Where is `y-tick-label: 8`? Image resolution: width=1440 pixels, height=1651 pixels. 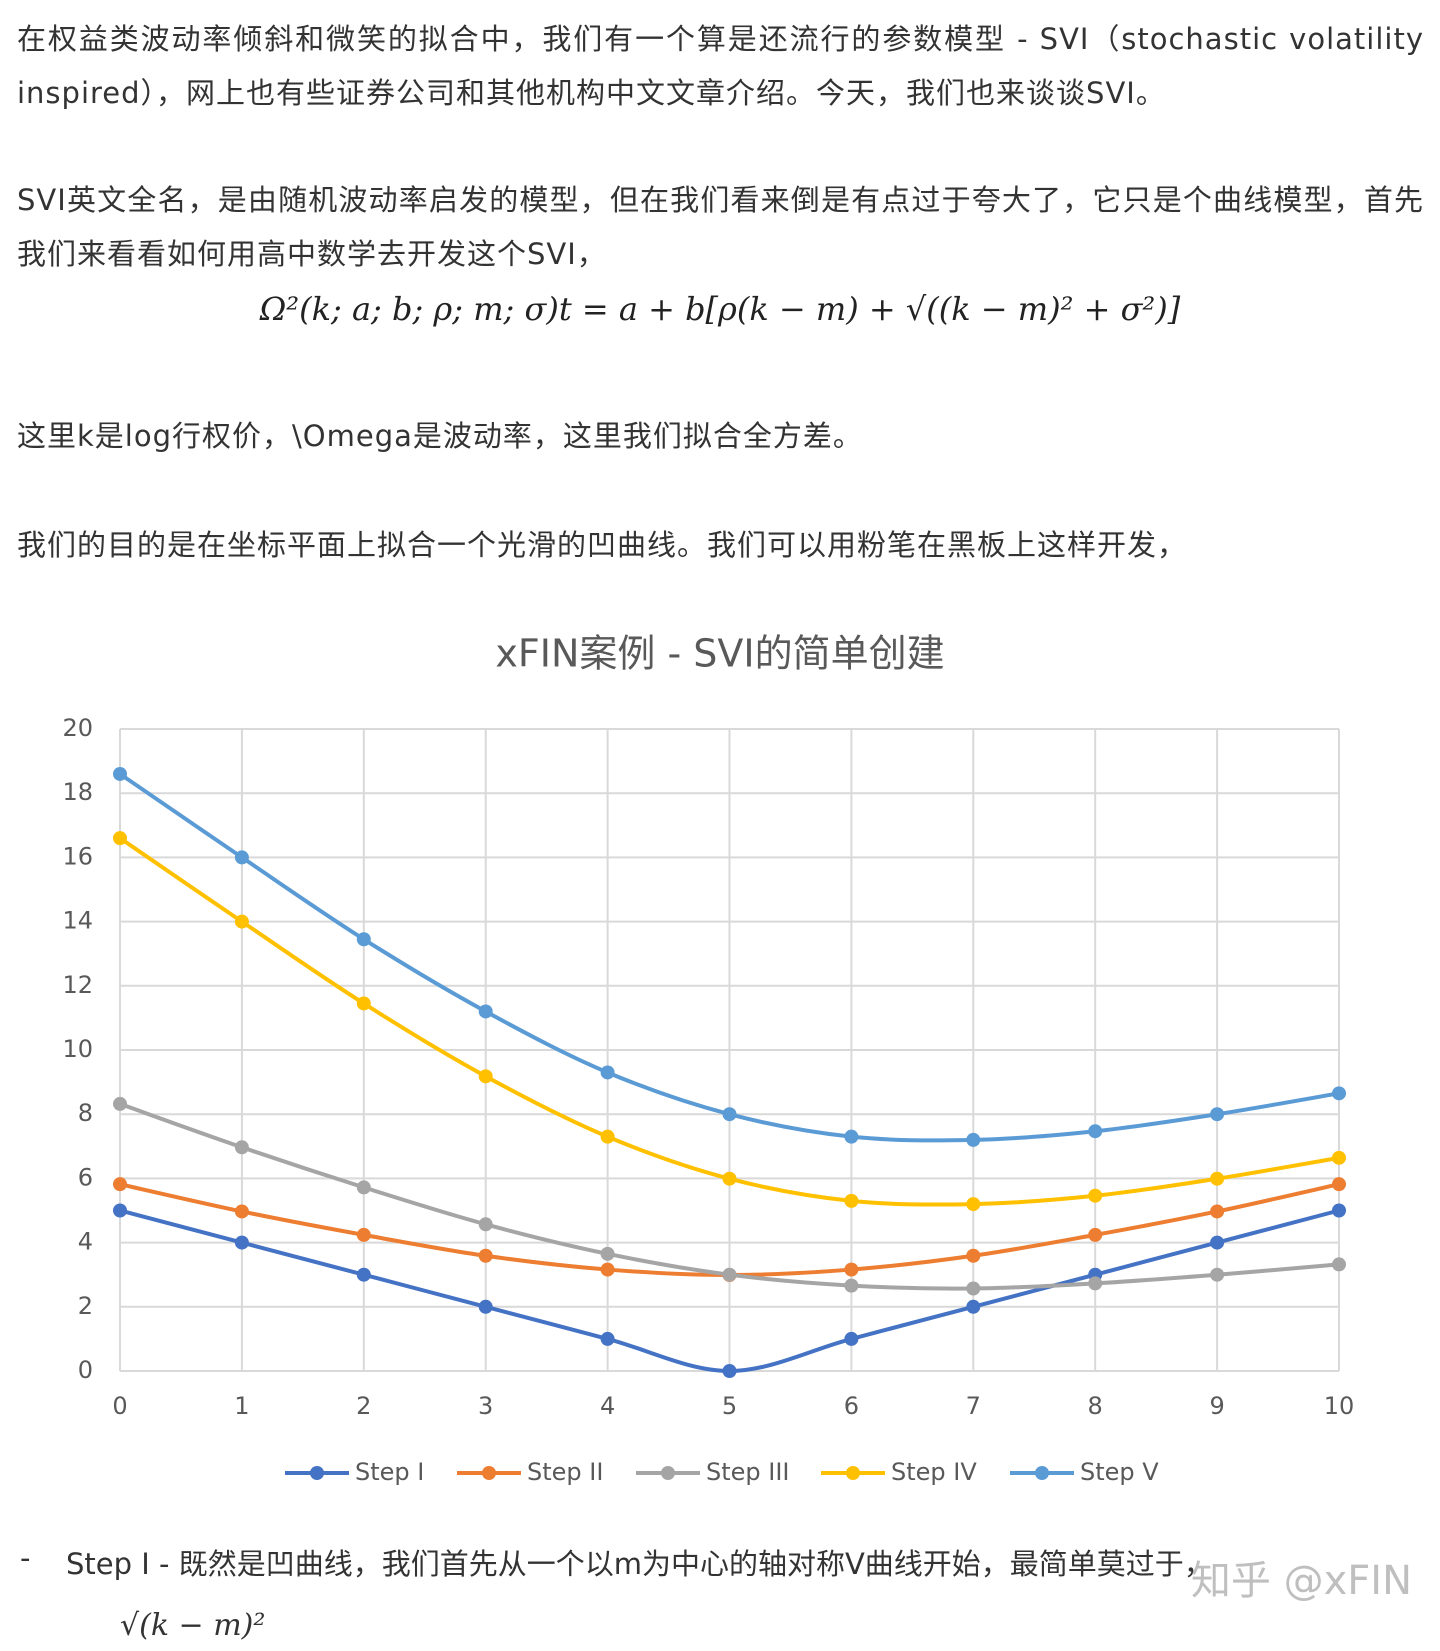
y-tick-label: 8 is located at coordinates (85, 1113).